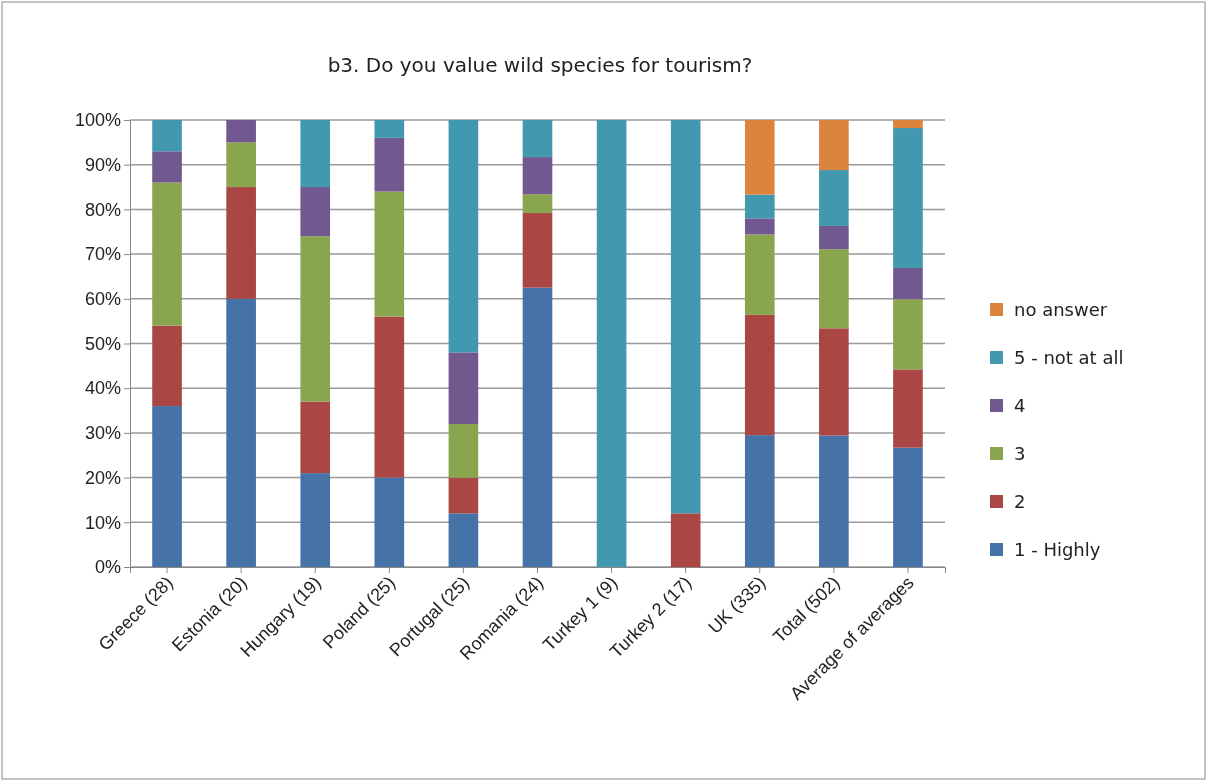 Image resolution: width=1207 pixels, height=781 pixels. What do you see at coordinates (102, 388) in the screenshot?
I see `y-tick-label: 40%` at bounding box center [102, 388].